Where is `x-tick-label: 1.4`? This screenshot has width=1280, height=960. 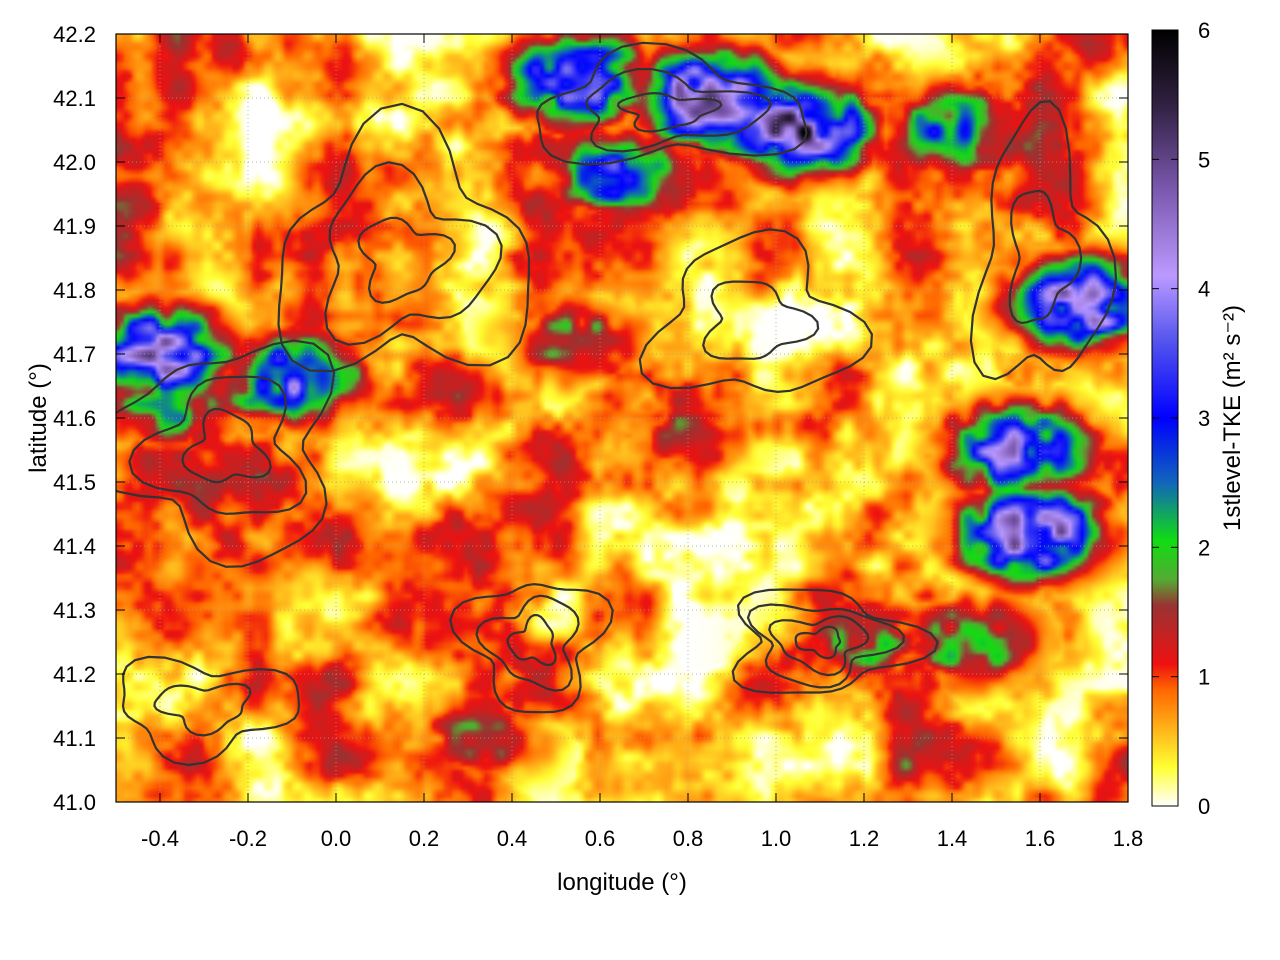
x-tick-label: 1.4 is located at coordinates (952, 838).